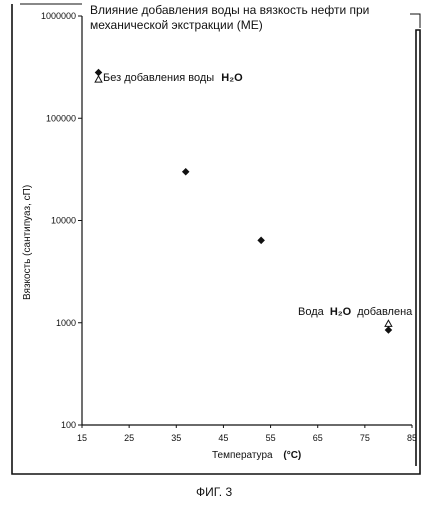 The height and width of the screenshot is (505, 431). I want to click on y-tick-label: 10000, so click(63, 221).